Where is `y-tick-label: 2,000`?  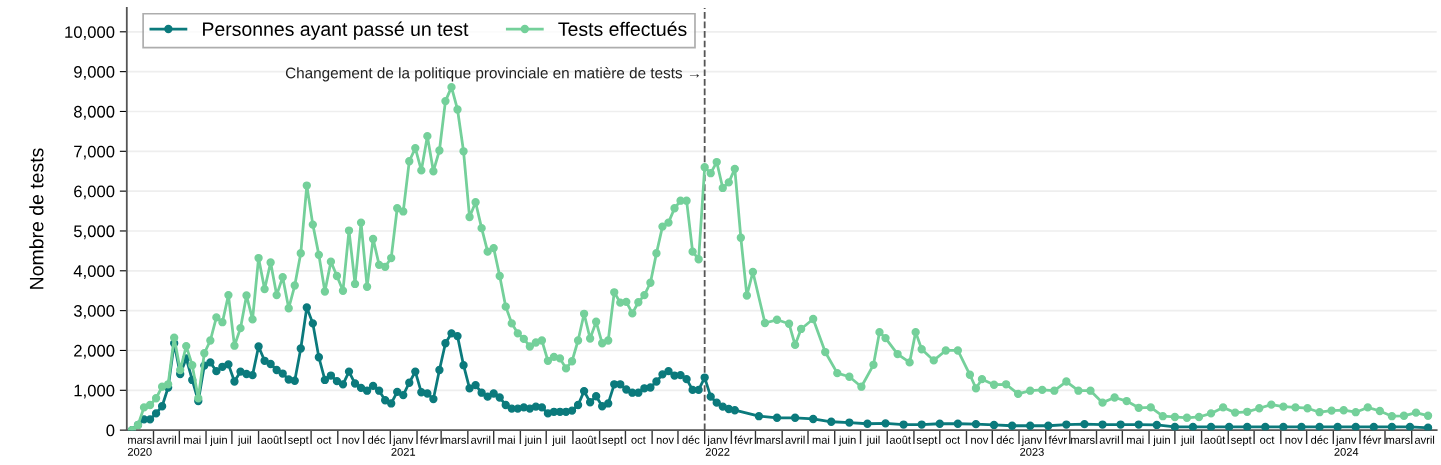
y-tick-label: 2,000 is located at coordinates (94, 351).